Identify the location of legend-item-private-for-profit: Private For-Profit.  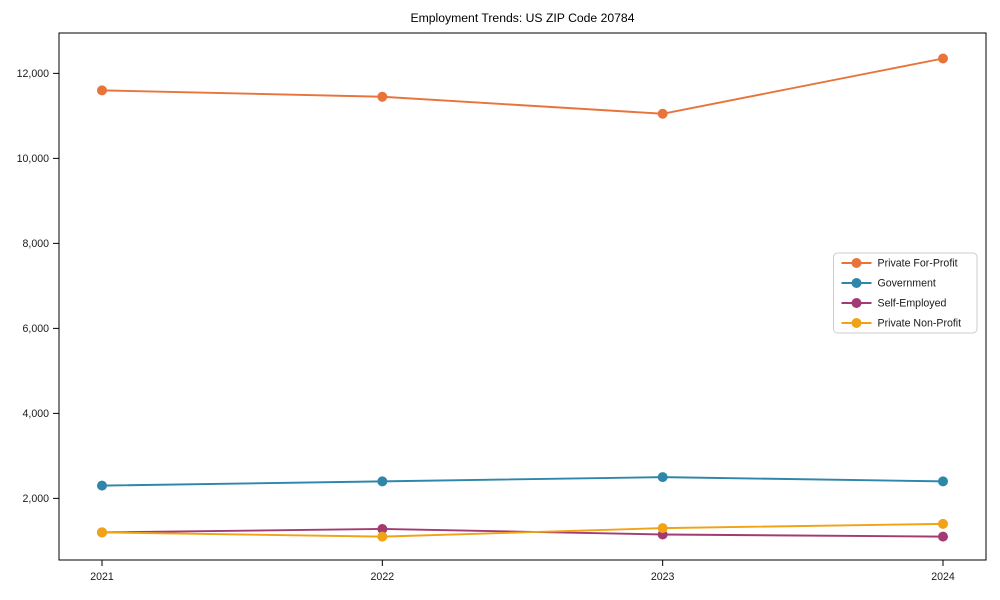
(899, 264).